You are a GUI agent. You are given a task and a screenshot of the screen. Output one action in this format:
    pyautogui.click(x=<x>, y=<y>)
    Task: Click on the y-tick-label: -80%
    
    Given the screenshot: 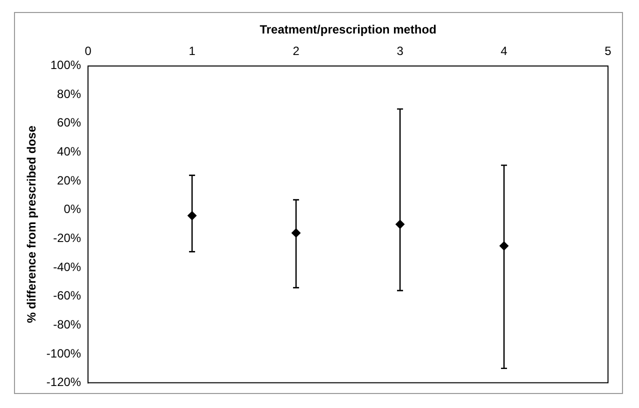 What is the action you would take?
    pyautogui.click(x=67, y=324)
    